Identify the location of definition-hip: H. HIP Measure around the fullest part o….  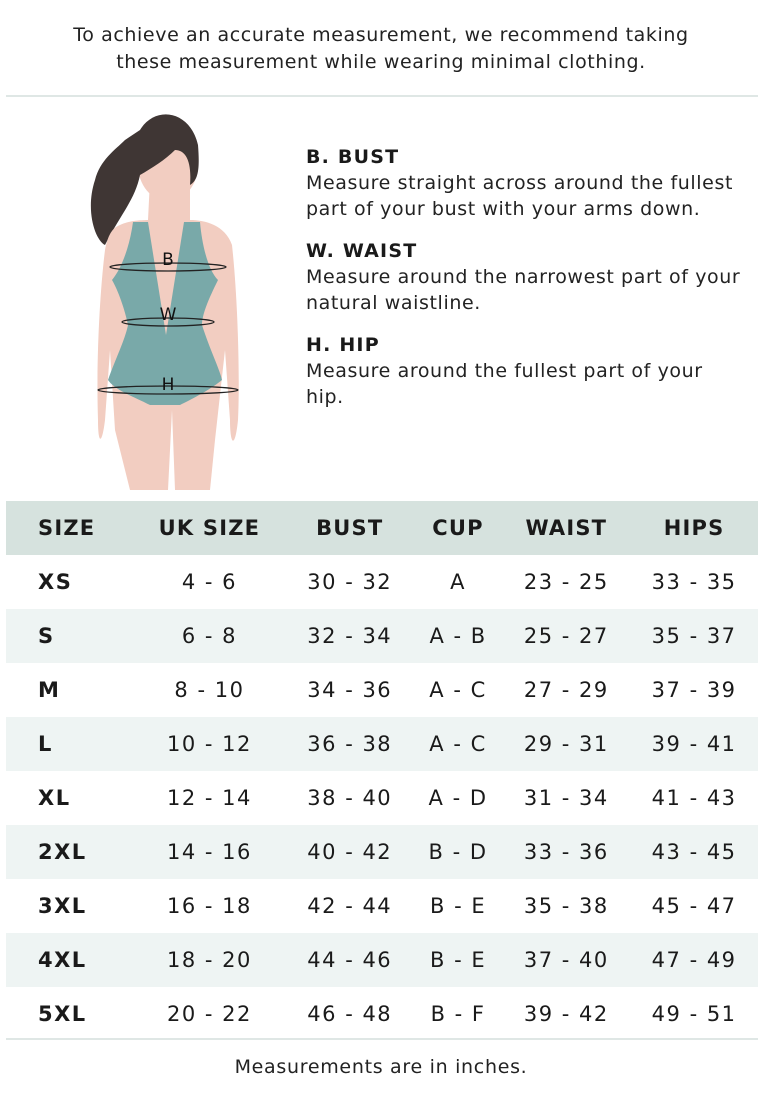
(526, 371).